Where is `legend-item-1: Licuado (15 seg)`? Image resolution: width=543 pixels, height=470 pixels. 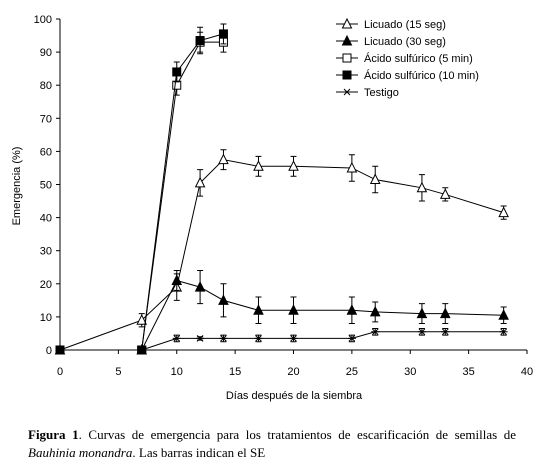
legend-item-1: Licuado (15 seg) is located at coordinates (391, 24).